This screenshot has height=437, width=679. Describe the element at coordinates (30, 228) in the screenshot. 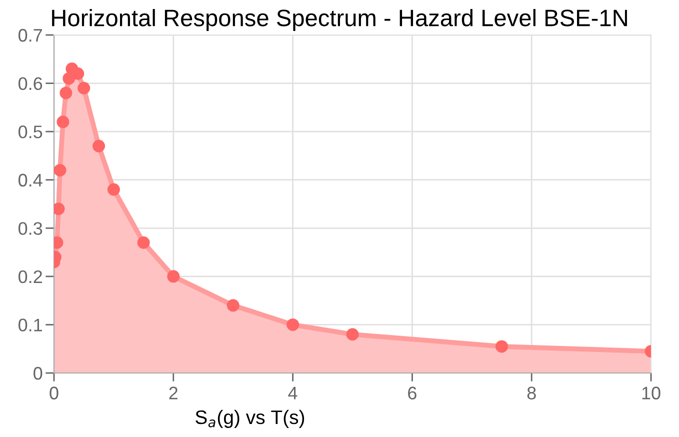

I see `y-tick-label: 0.3` at that location.